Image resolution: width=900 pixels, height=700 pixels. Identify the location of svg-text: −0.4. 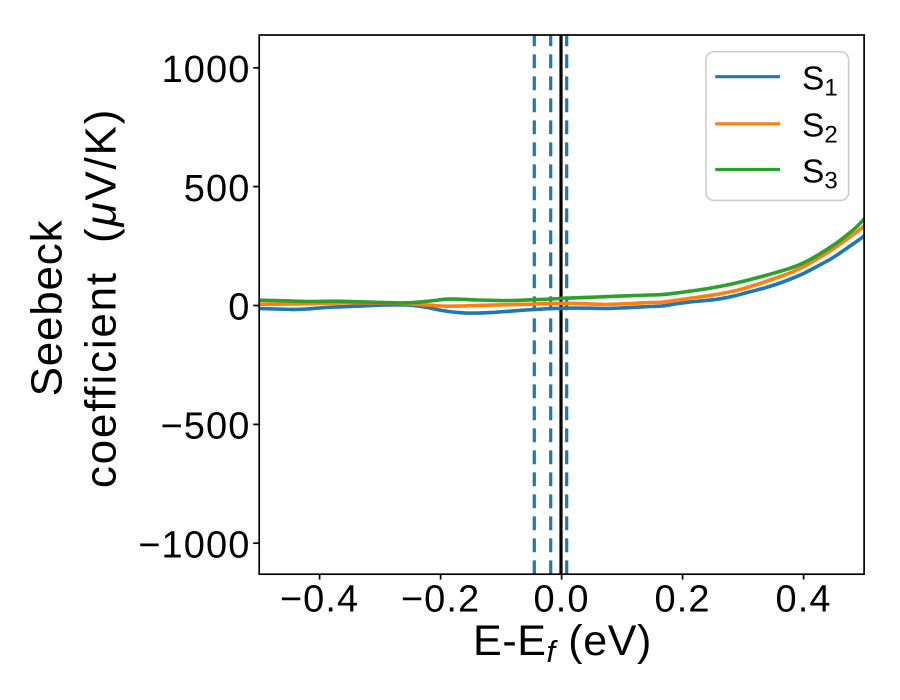
(319, 600).